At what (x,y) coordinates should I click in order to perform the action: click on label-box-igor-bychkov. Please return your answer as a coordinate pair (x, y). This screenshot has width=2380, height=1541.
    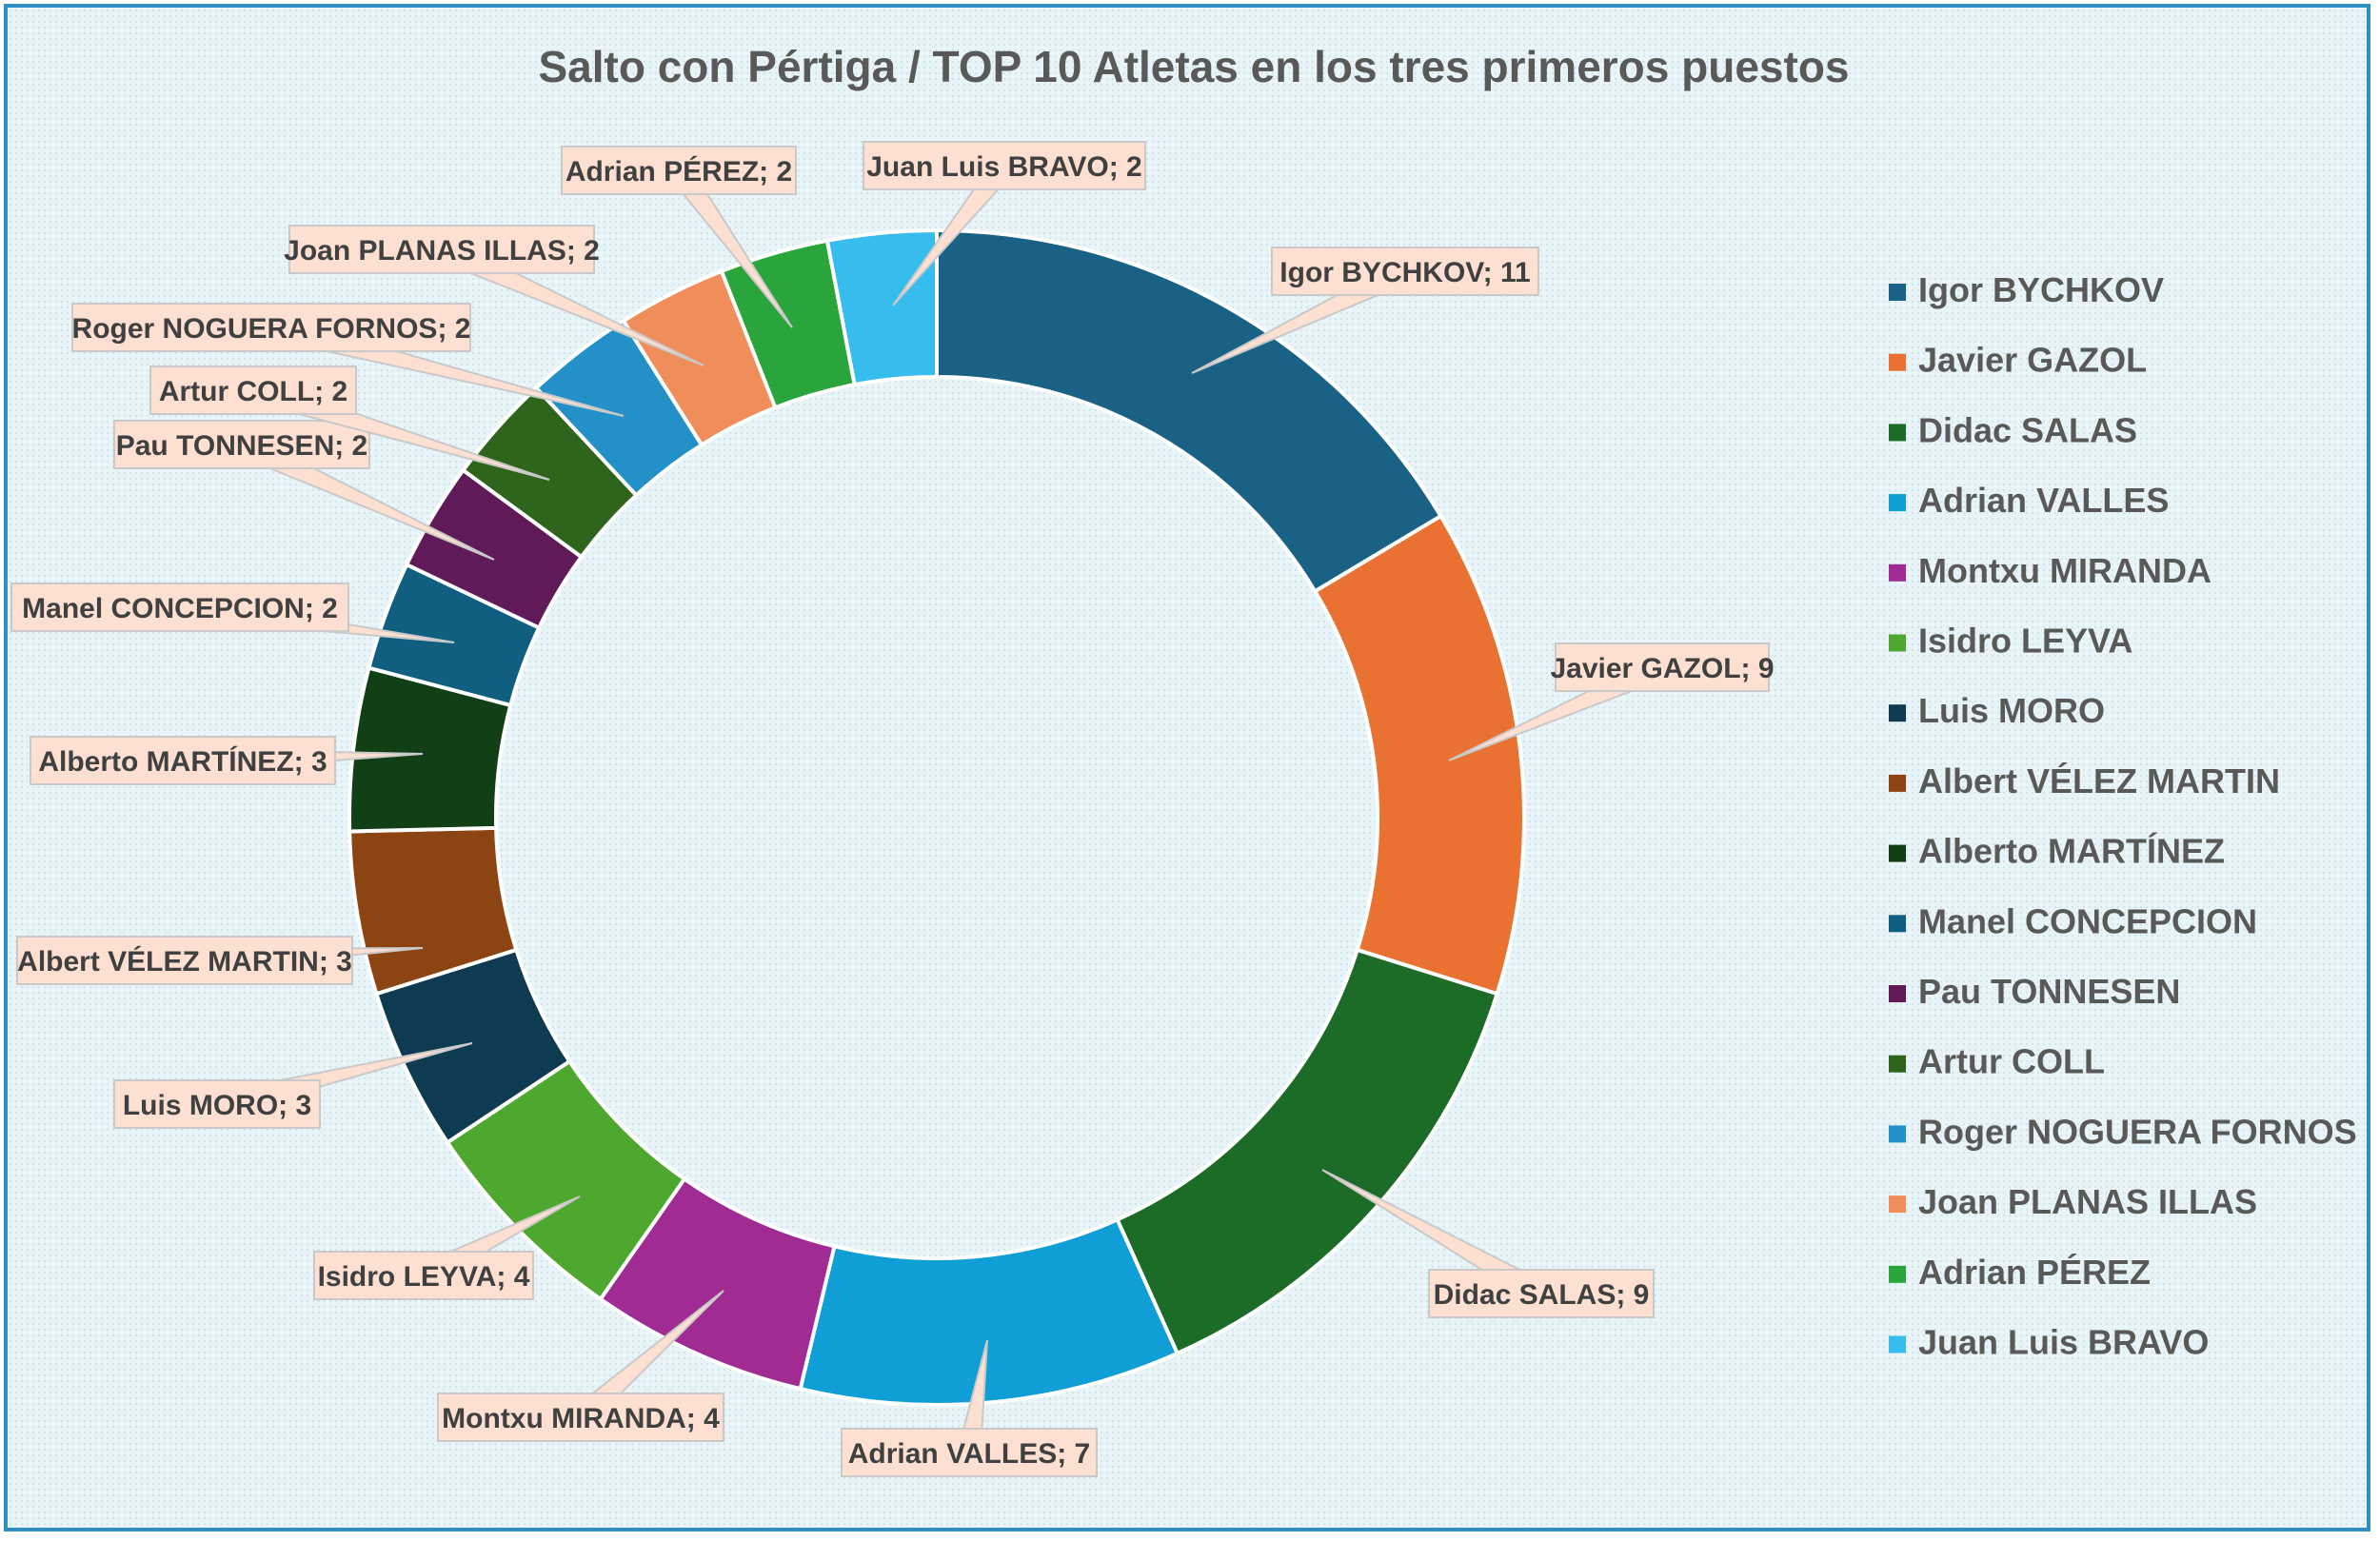
    Looking at the image, I should click on (1405, 271).